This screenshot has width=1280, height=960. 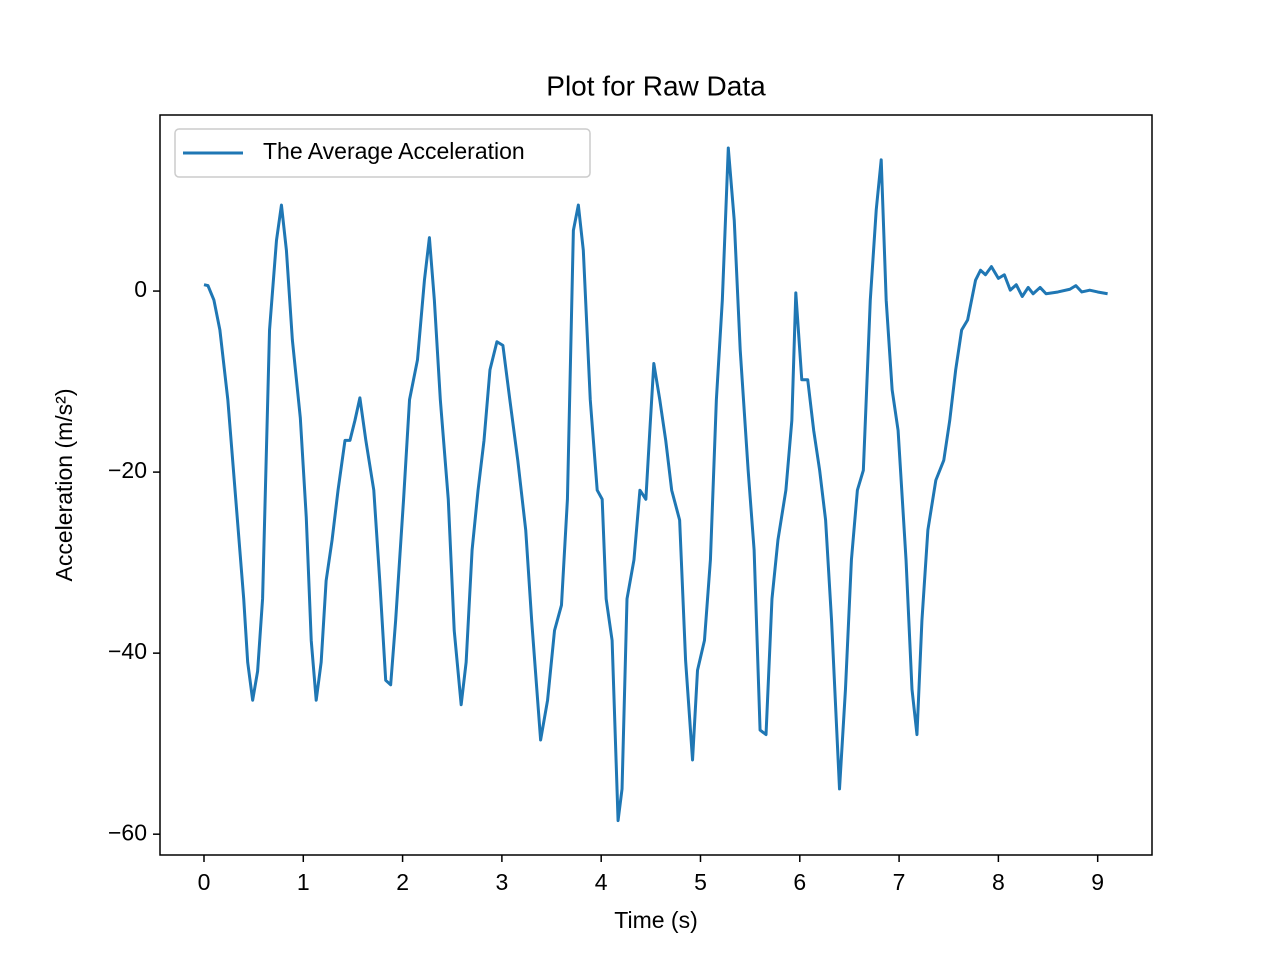 What do you see at coordinates (140, 289) in the screenshot?
I see `y-tick-label: 0` at bounding box center [140, 289].